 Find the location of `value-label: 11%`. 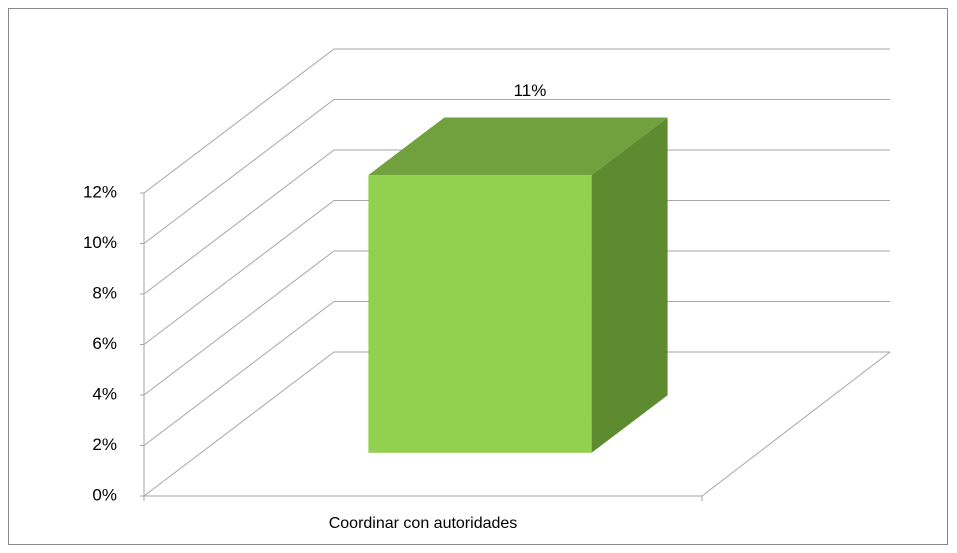

value-label: 11% is located at coordinates (530, 90).